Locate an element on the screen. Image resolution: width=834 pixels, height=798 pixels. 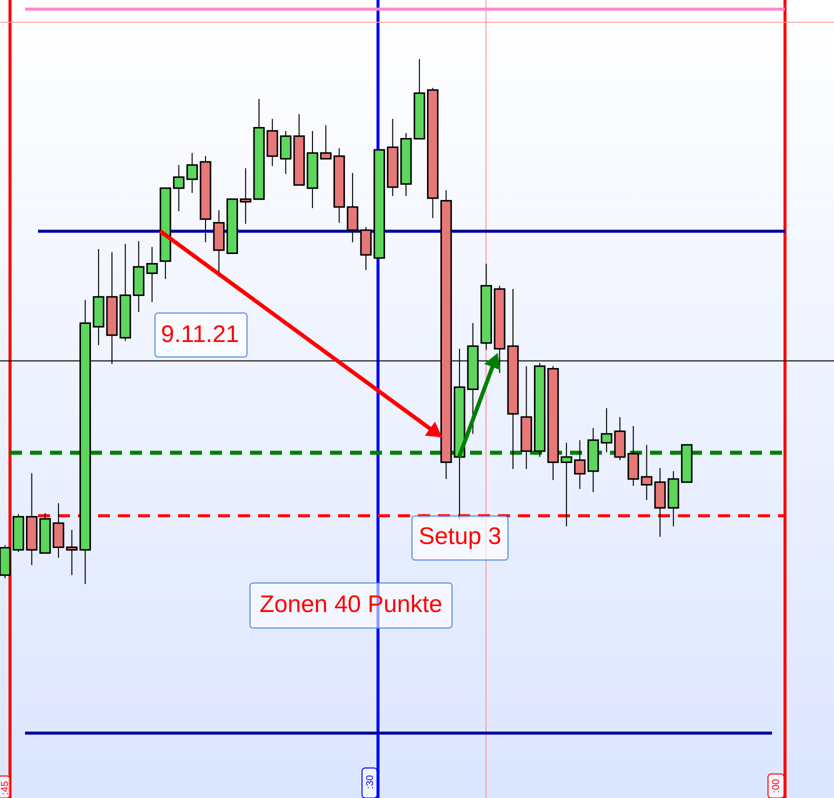
text: :45 is located at coordinates (5, 787).